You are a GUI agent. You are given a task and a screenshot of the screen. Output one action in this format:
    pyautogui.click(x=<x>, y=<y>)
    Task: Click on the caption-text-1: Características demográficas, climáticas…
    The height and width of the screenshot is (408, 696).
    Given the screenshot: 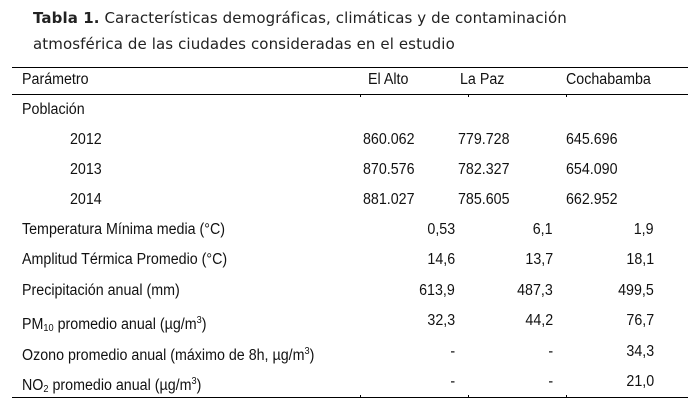 What is the action you would take?
    pyautogui.click(x=335, y=18)
    